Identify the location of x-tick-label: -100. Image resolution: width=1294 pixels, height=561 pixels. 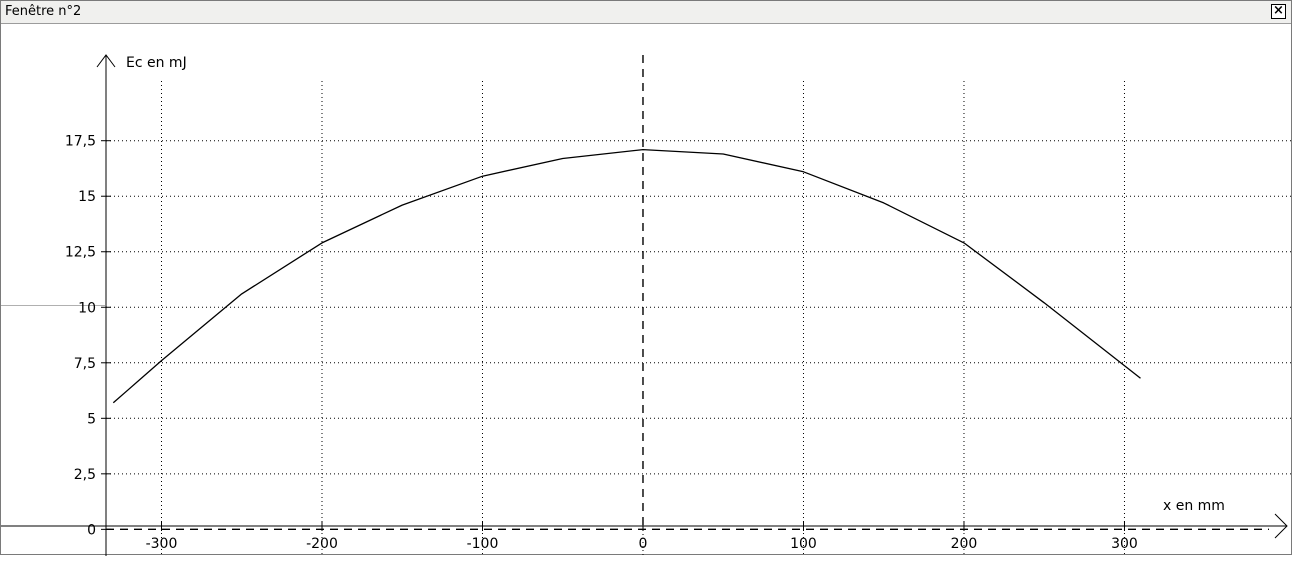
(483, 544).